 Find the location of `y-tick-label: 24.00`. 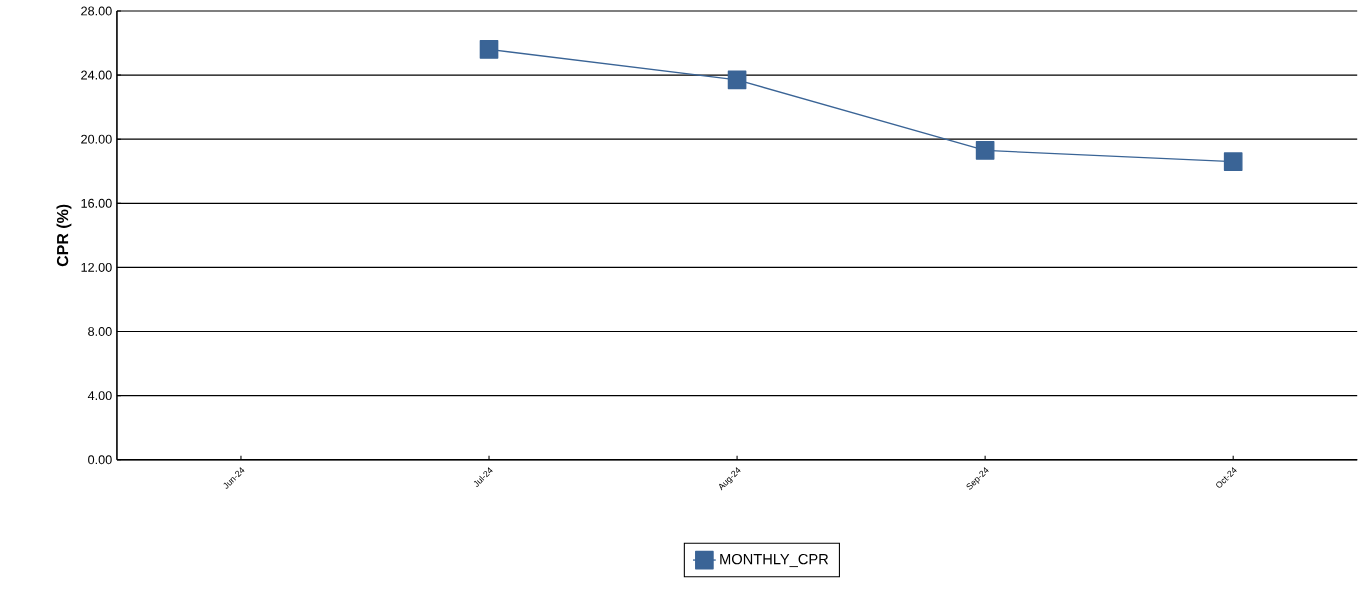

y-tick-label: 24.00 is located at coordinates (96, 75).